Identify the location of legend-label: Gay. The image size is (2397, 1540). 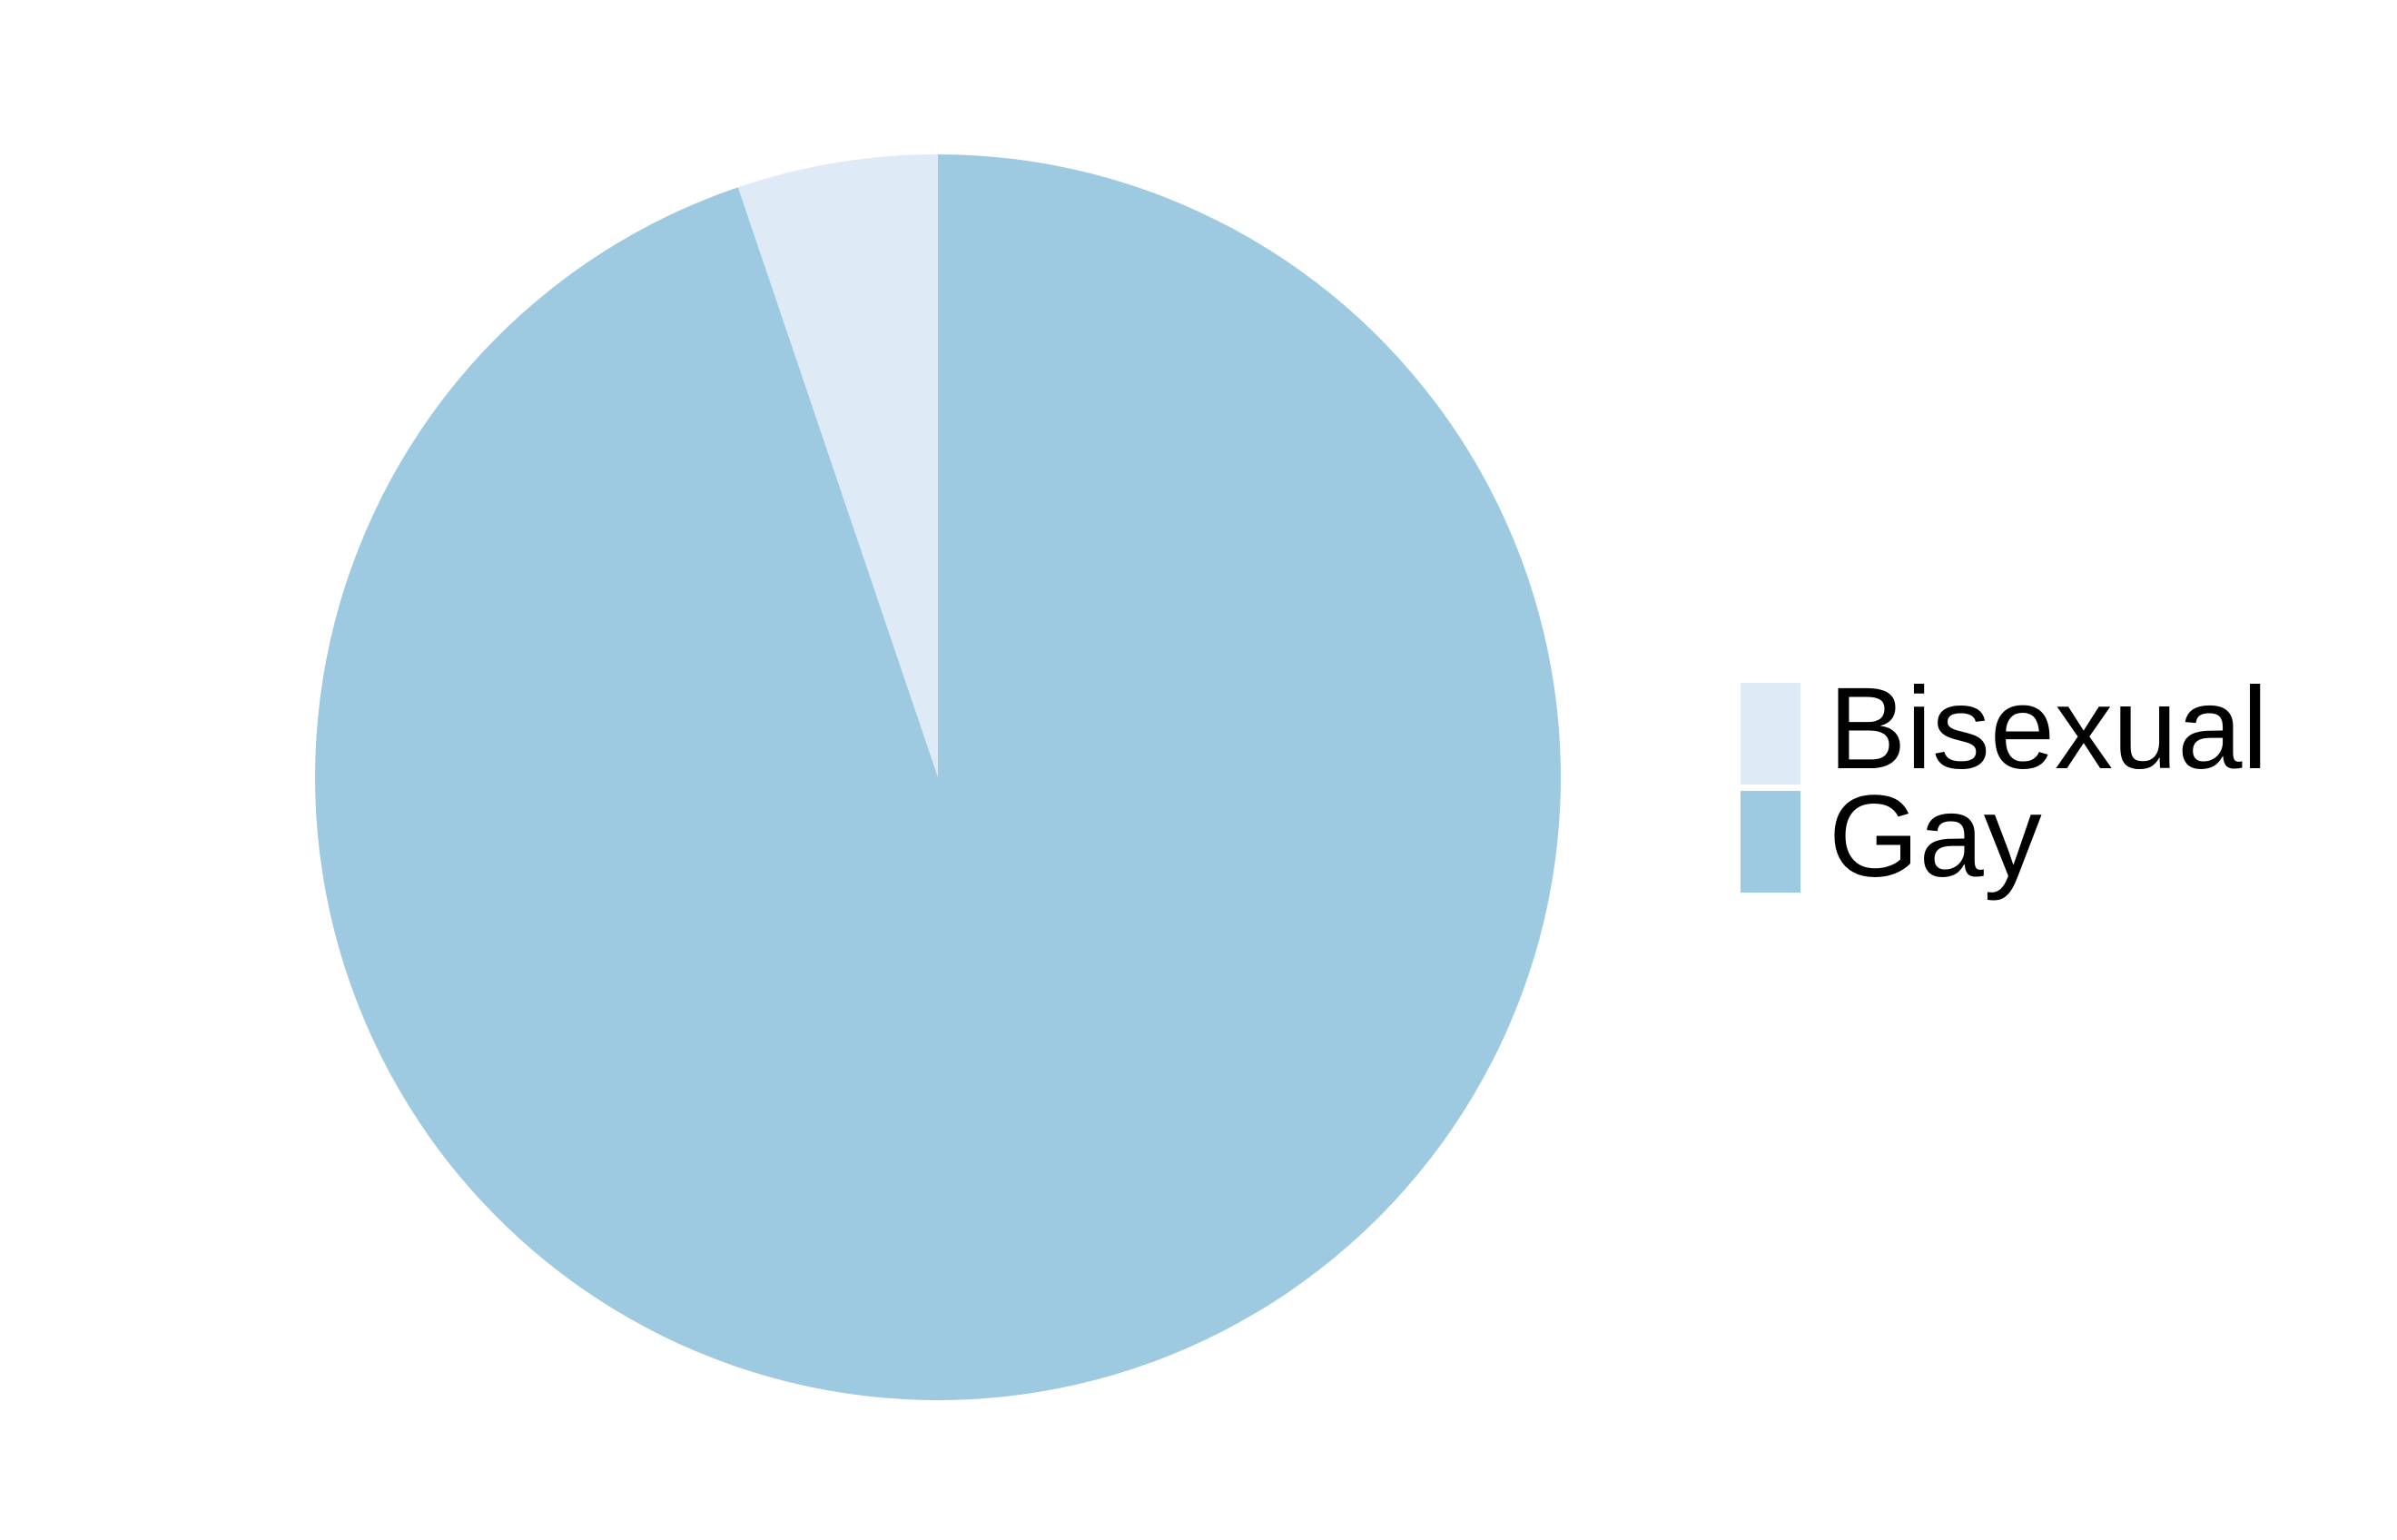
(1935, 837).